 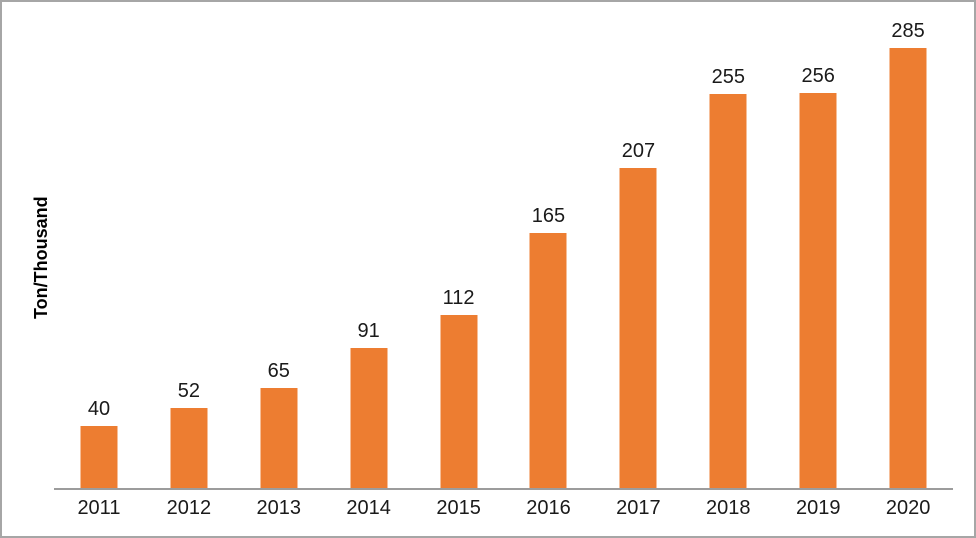 I want to click on x-axis-tick-label: 2013, so click(x=279, y=508).